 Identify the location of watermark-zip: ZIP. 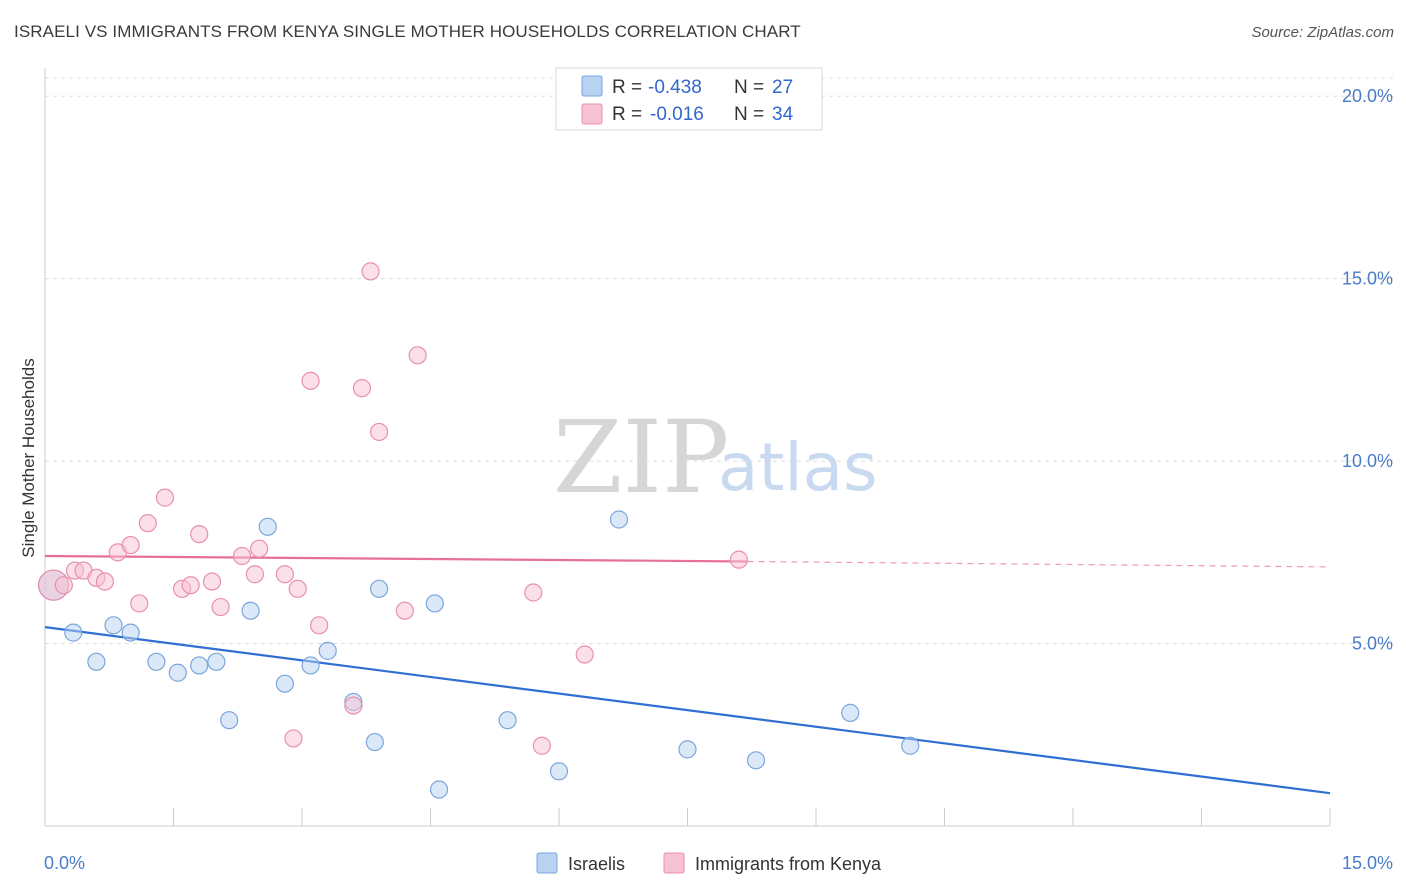
(641, 457).